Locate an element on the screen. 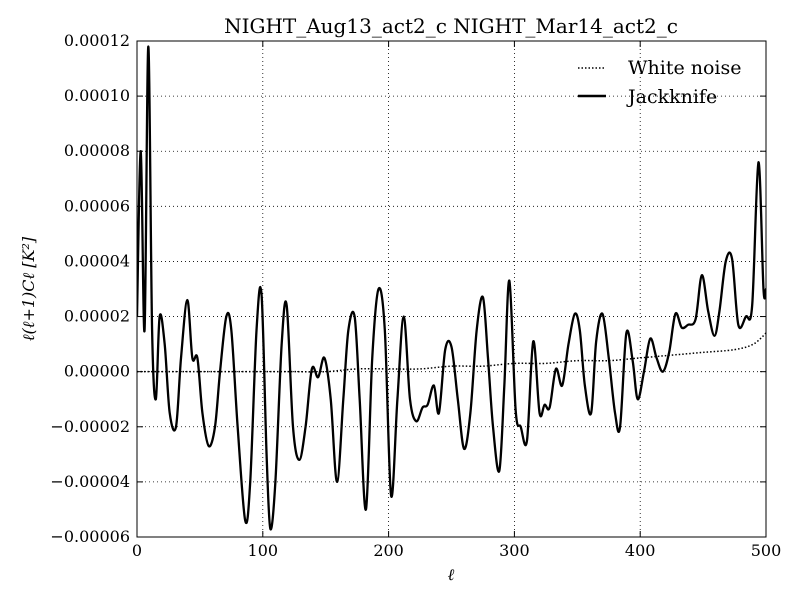 Image resolution: width=800 pixels, height=600 pixels. y-tick-label: 0.00004 is located at coordinates (97, 260).